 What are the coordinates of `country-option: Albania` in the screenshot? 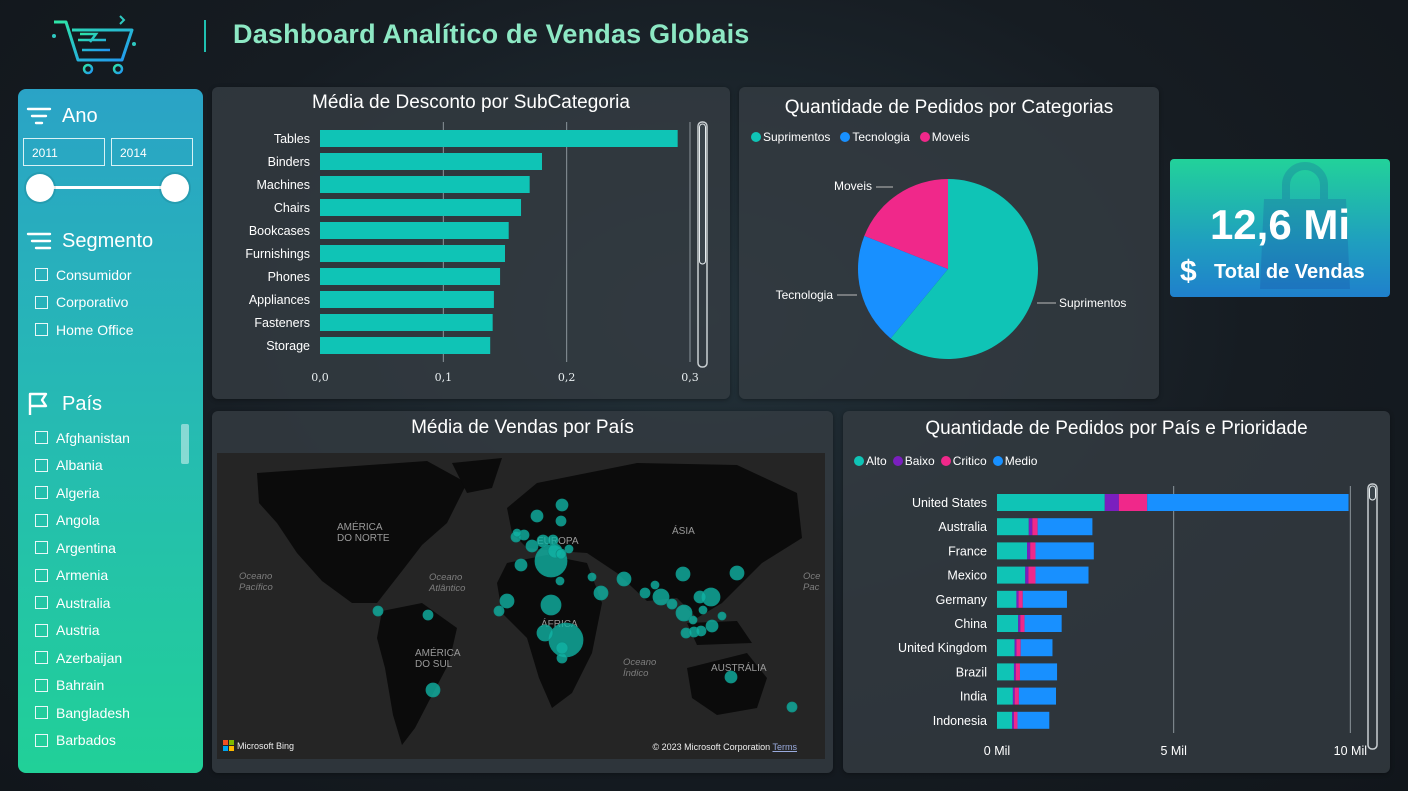 It's located at (82, 466).